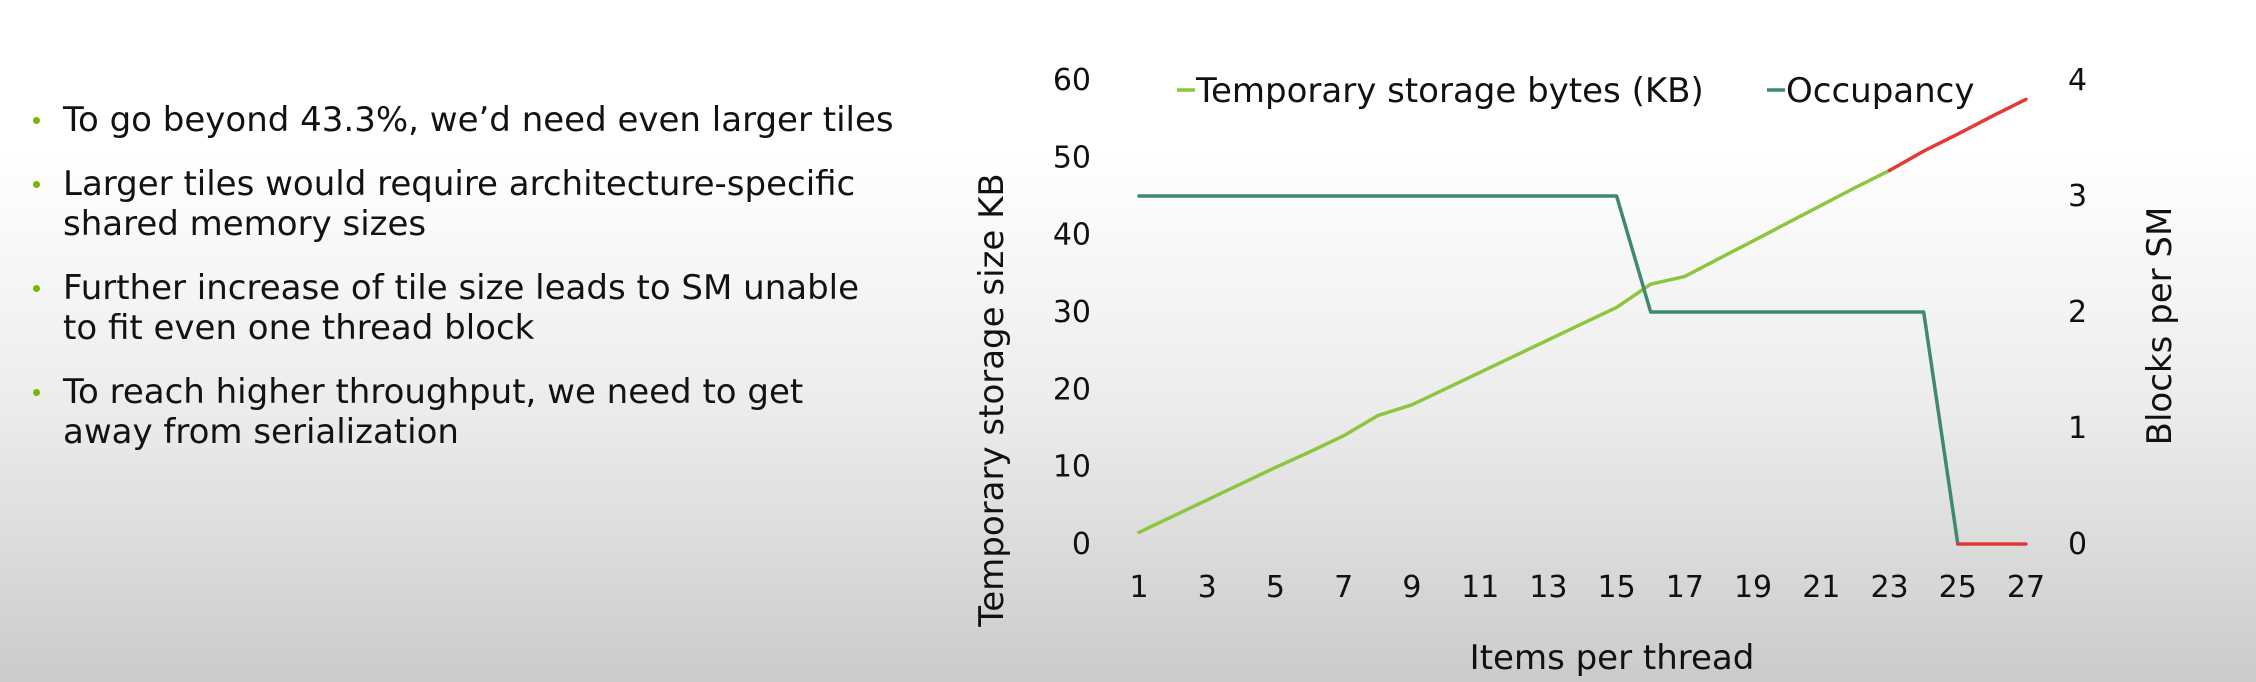 This screenshot has height=682, width=2256. What do you see at coordinates (2077, 196) in the screenshot?
I see `y-right-tick-label: 3` at bounding box center [2077, 196].